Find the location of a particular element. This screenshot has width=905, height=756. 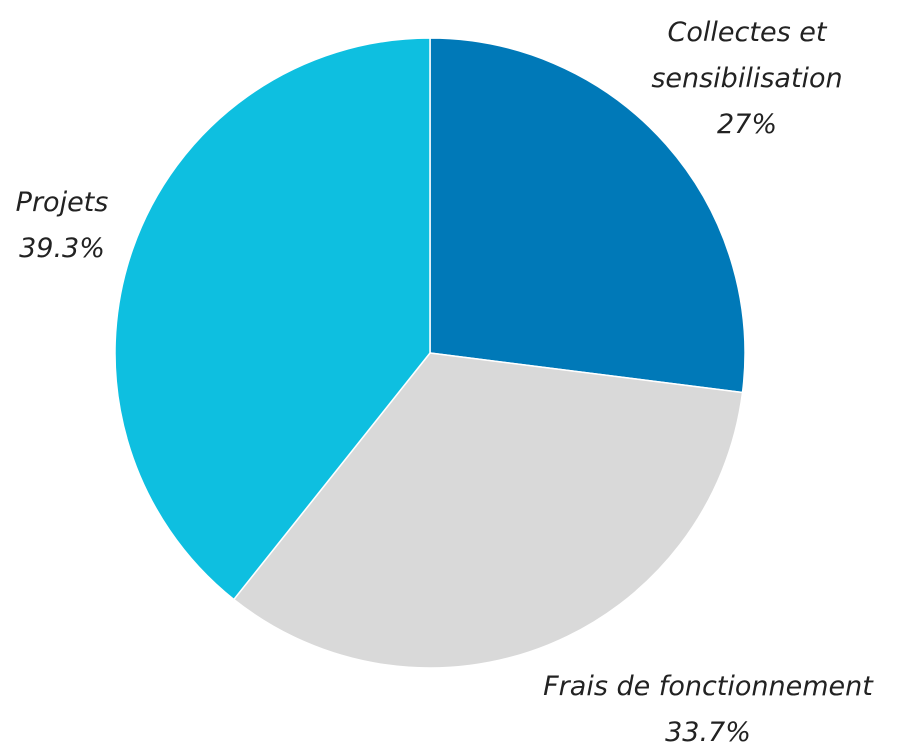

value-label: 27% is located at coordinates (746, 124).